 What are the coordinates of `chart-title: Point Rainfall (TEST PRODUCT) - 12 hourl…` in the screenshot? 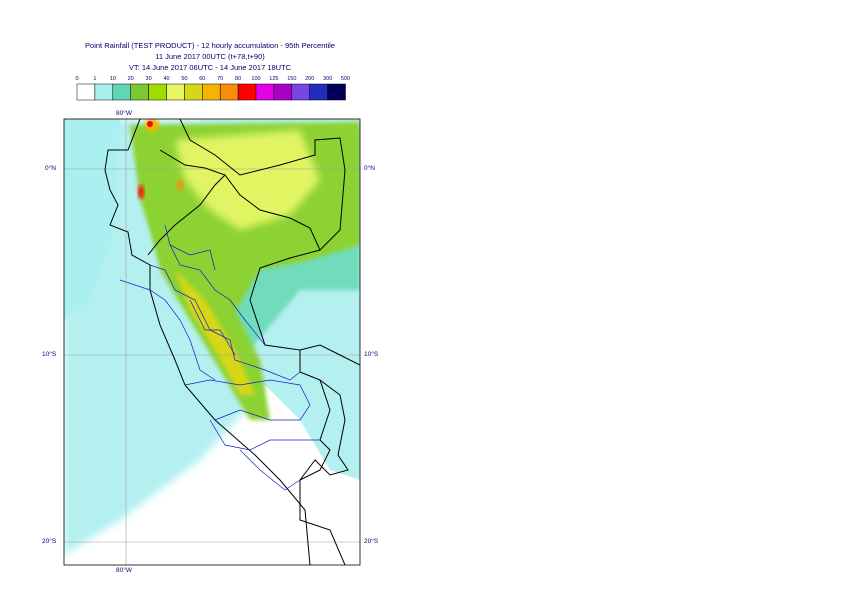 It's located at (210, 45).